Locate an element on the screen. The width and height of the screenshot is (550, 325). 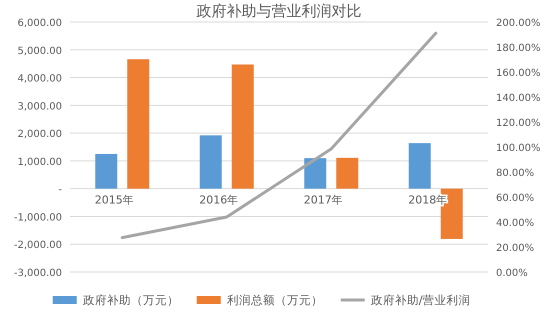
y-tick-label: 3,000.00 is located at coordinates (39, 106).